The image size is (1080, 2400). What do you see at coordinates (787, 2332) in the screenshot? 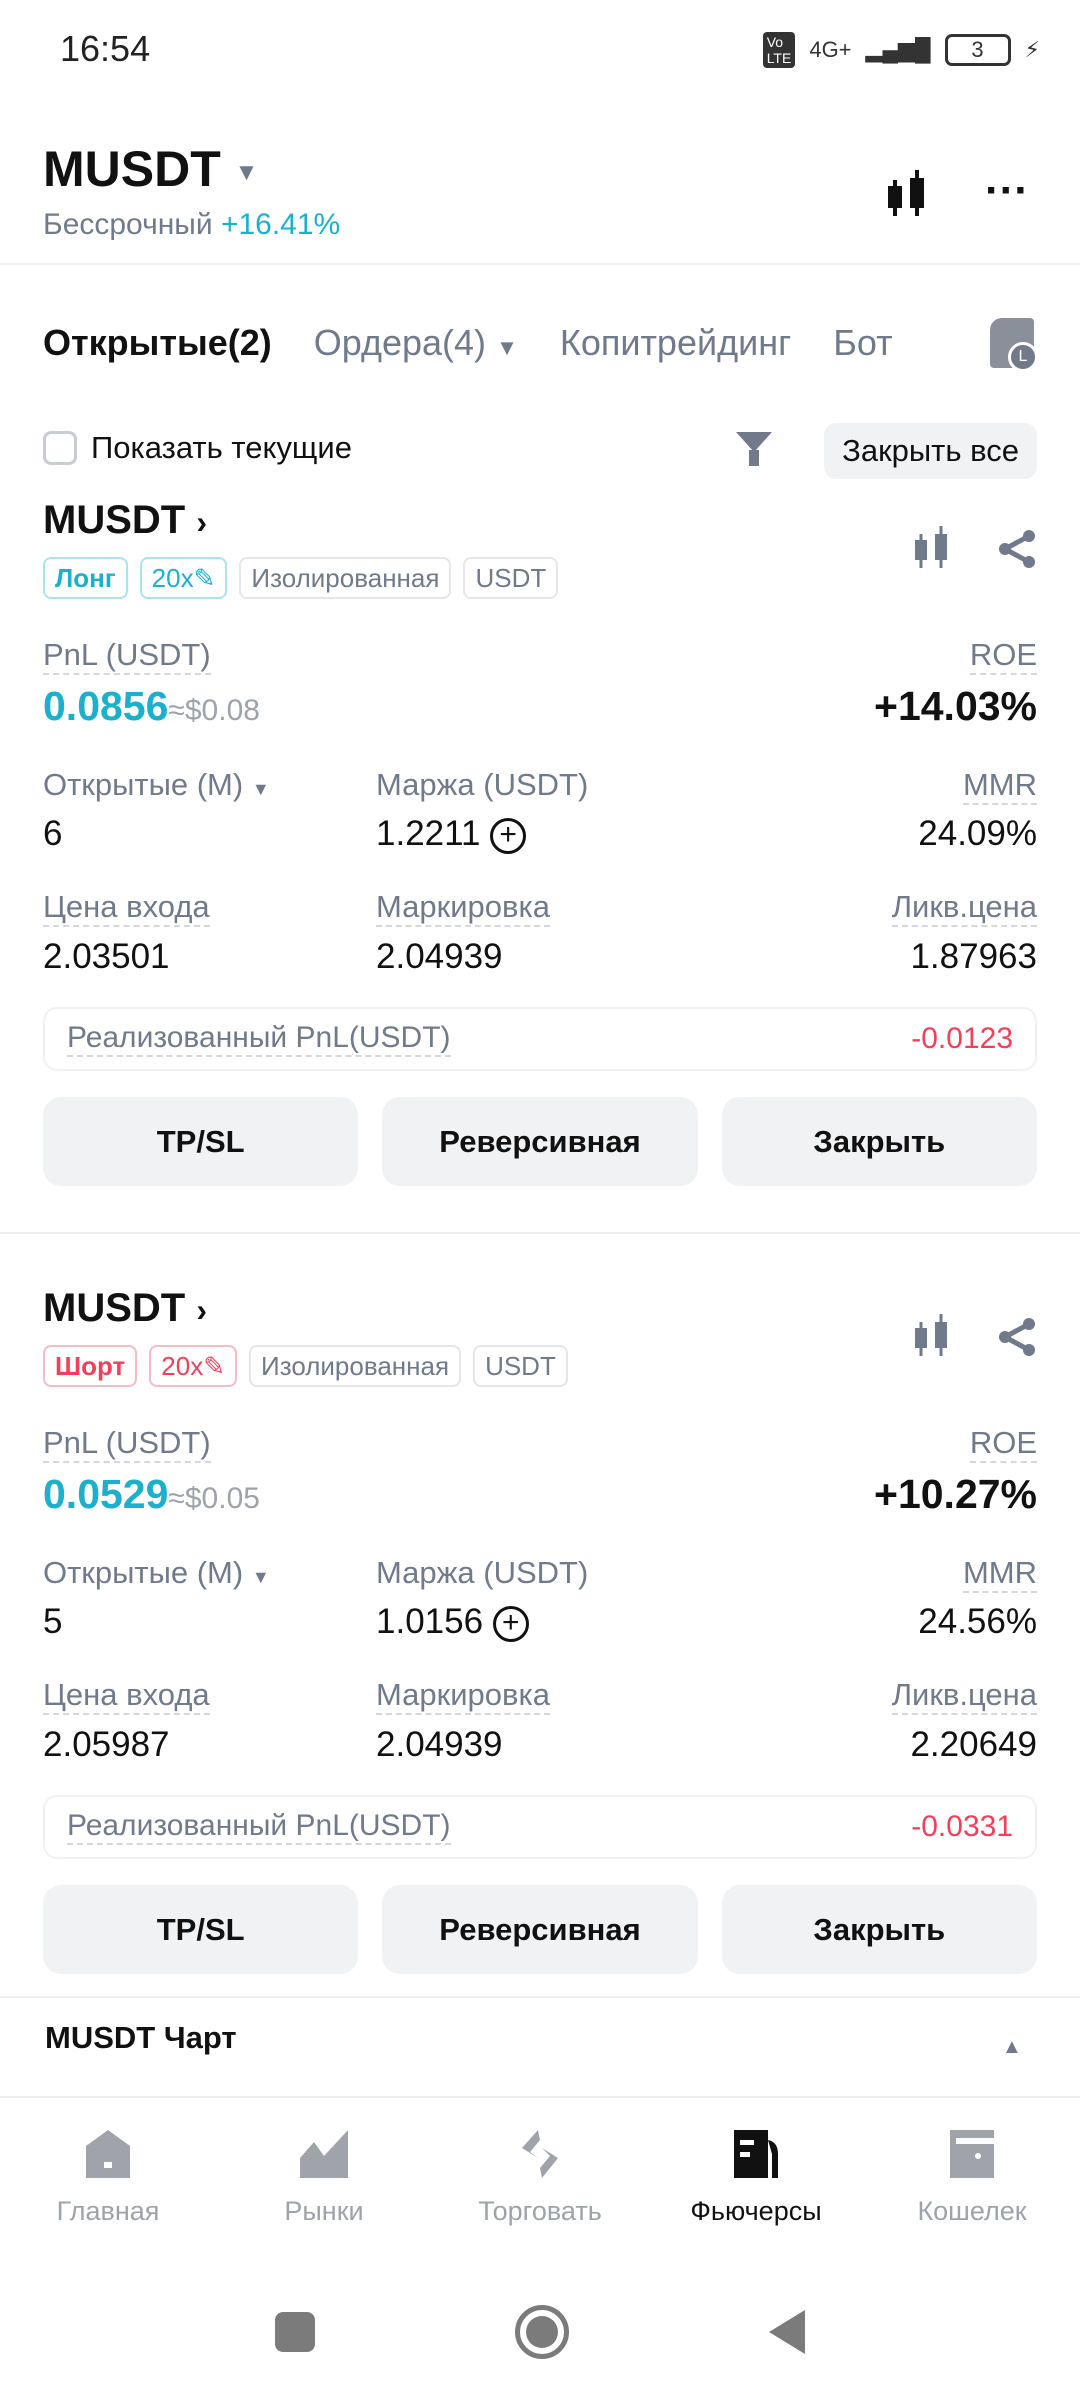
I see `back-button` at bounding box center [787, 2332].